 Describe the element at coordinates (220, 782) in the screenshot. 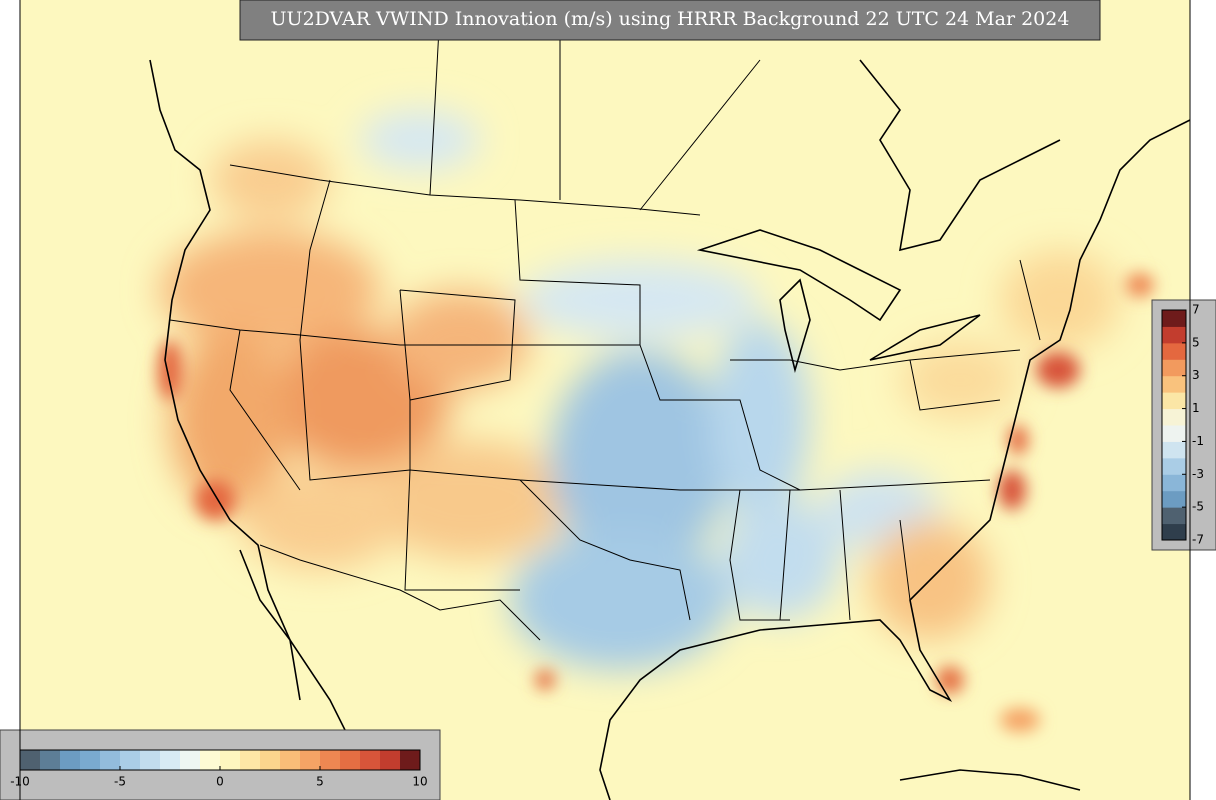

I see `colorbar-tick-label: 0` at that location.